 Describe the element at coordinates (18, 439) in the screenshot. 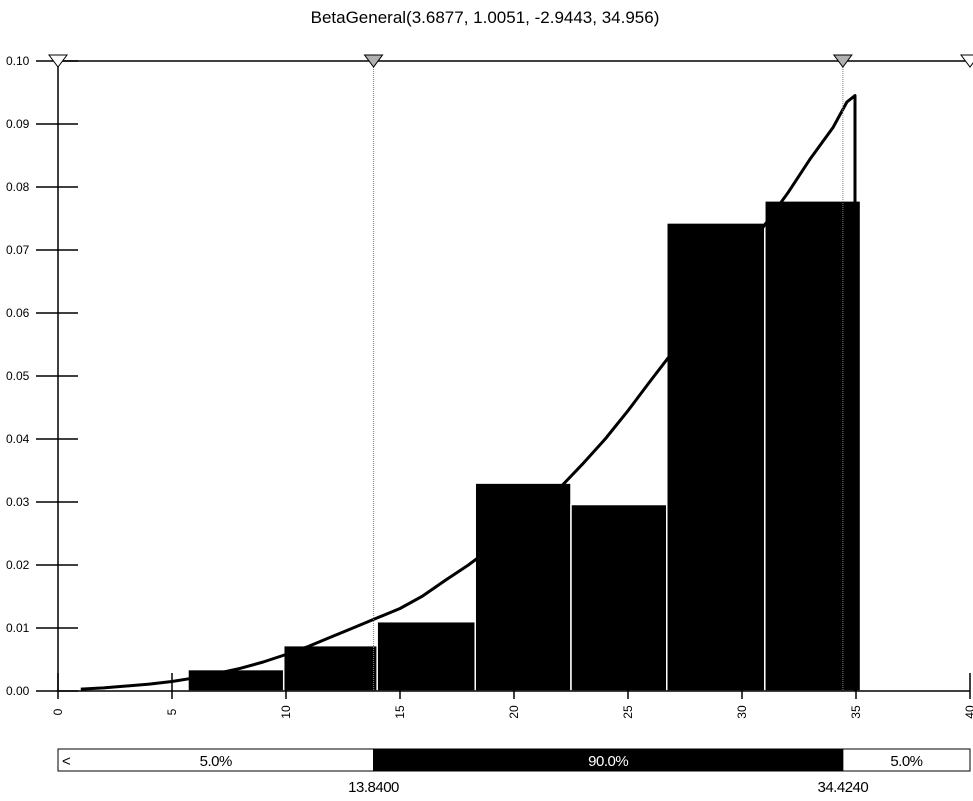

I see `y-tick-label-4: 0.04` at that location.